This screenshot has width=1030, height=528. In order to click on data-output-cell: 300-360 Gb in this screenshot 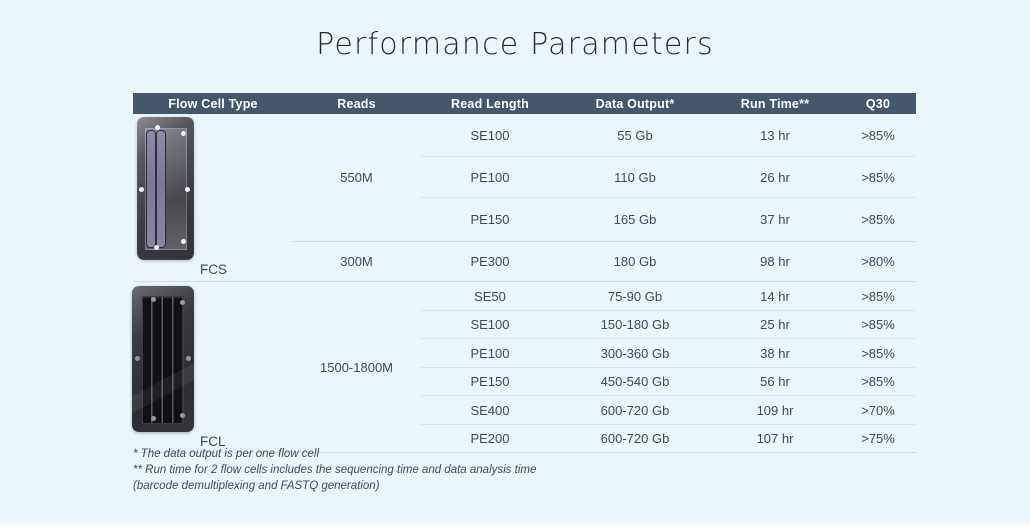, I will do `click(635, 353)`.